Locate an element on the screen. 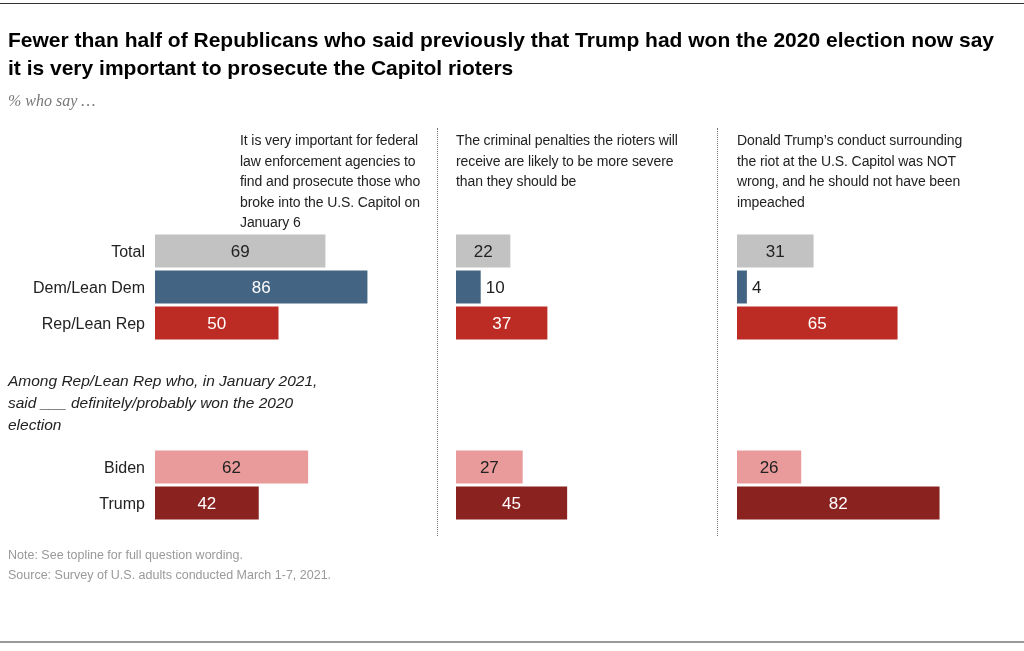  data-label: 31 is located at coordinates (775, 251).